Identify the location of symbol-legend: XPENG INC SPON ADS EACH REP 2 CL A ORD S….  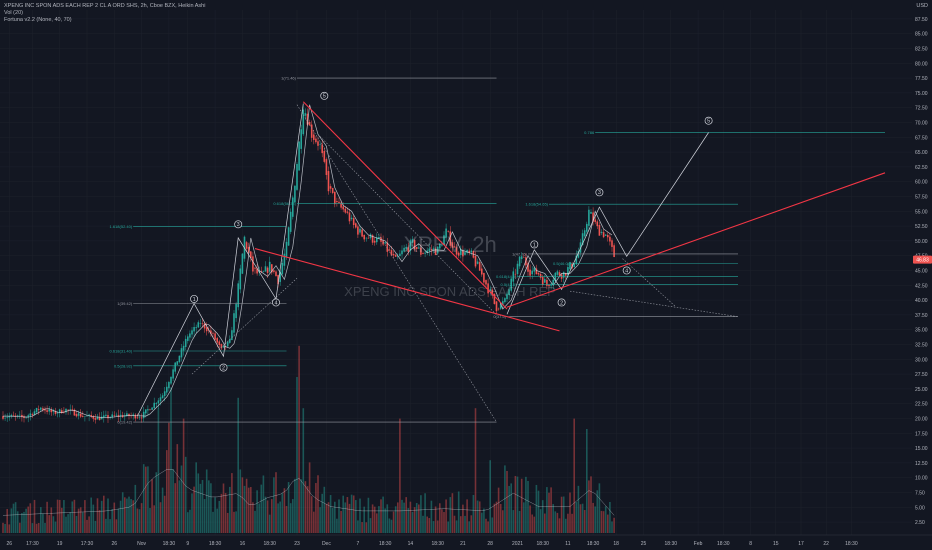
(105, 6).